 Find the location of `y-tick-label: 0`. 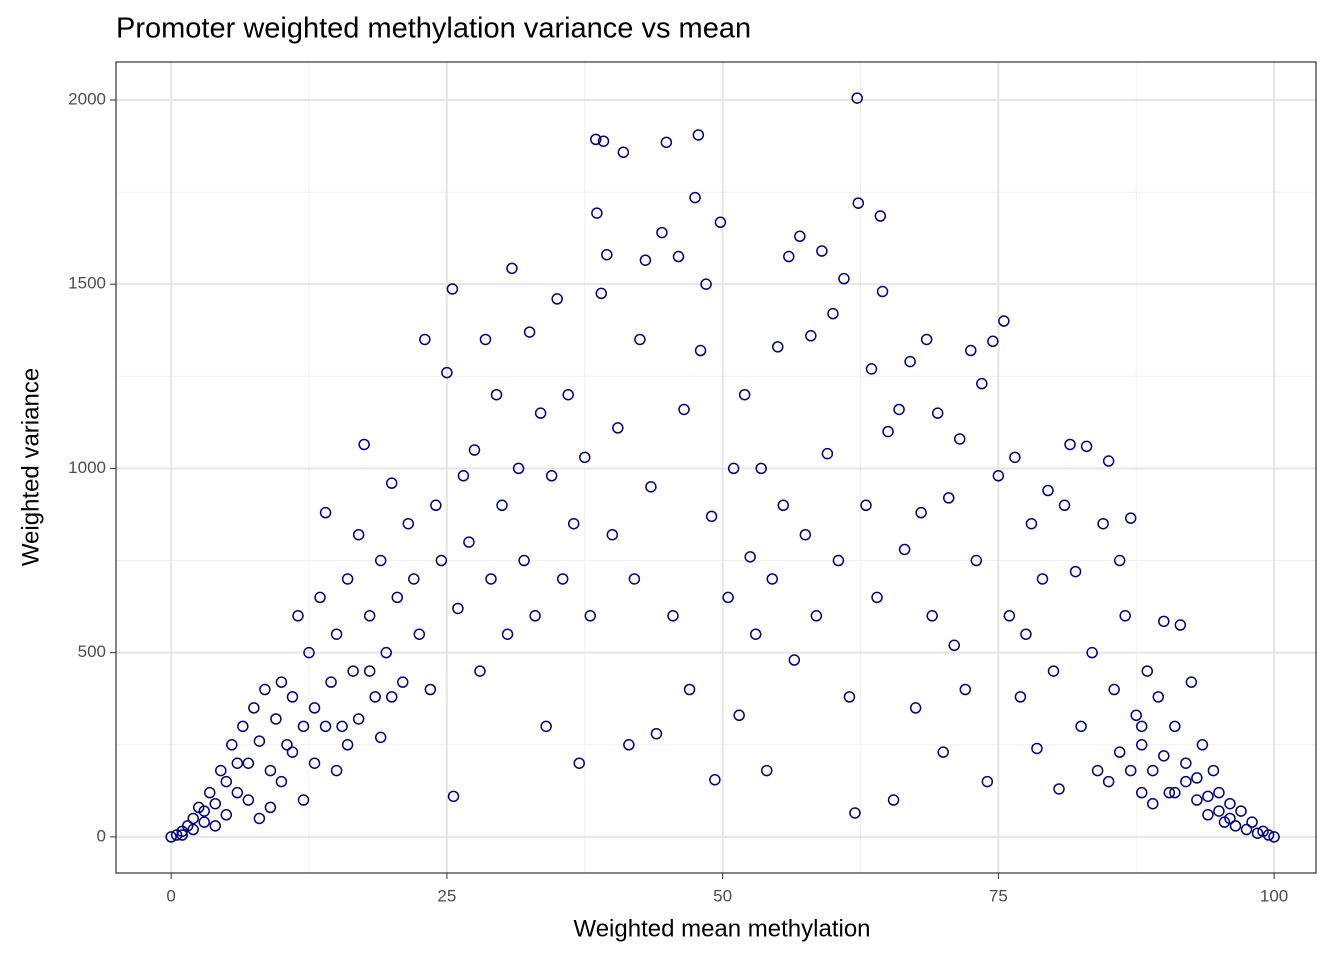

y-tick-label: 0 is located at coordinates (101, 835).